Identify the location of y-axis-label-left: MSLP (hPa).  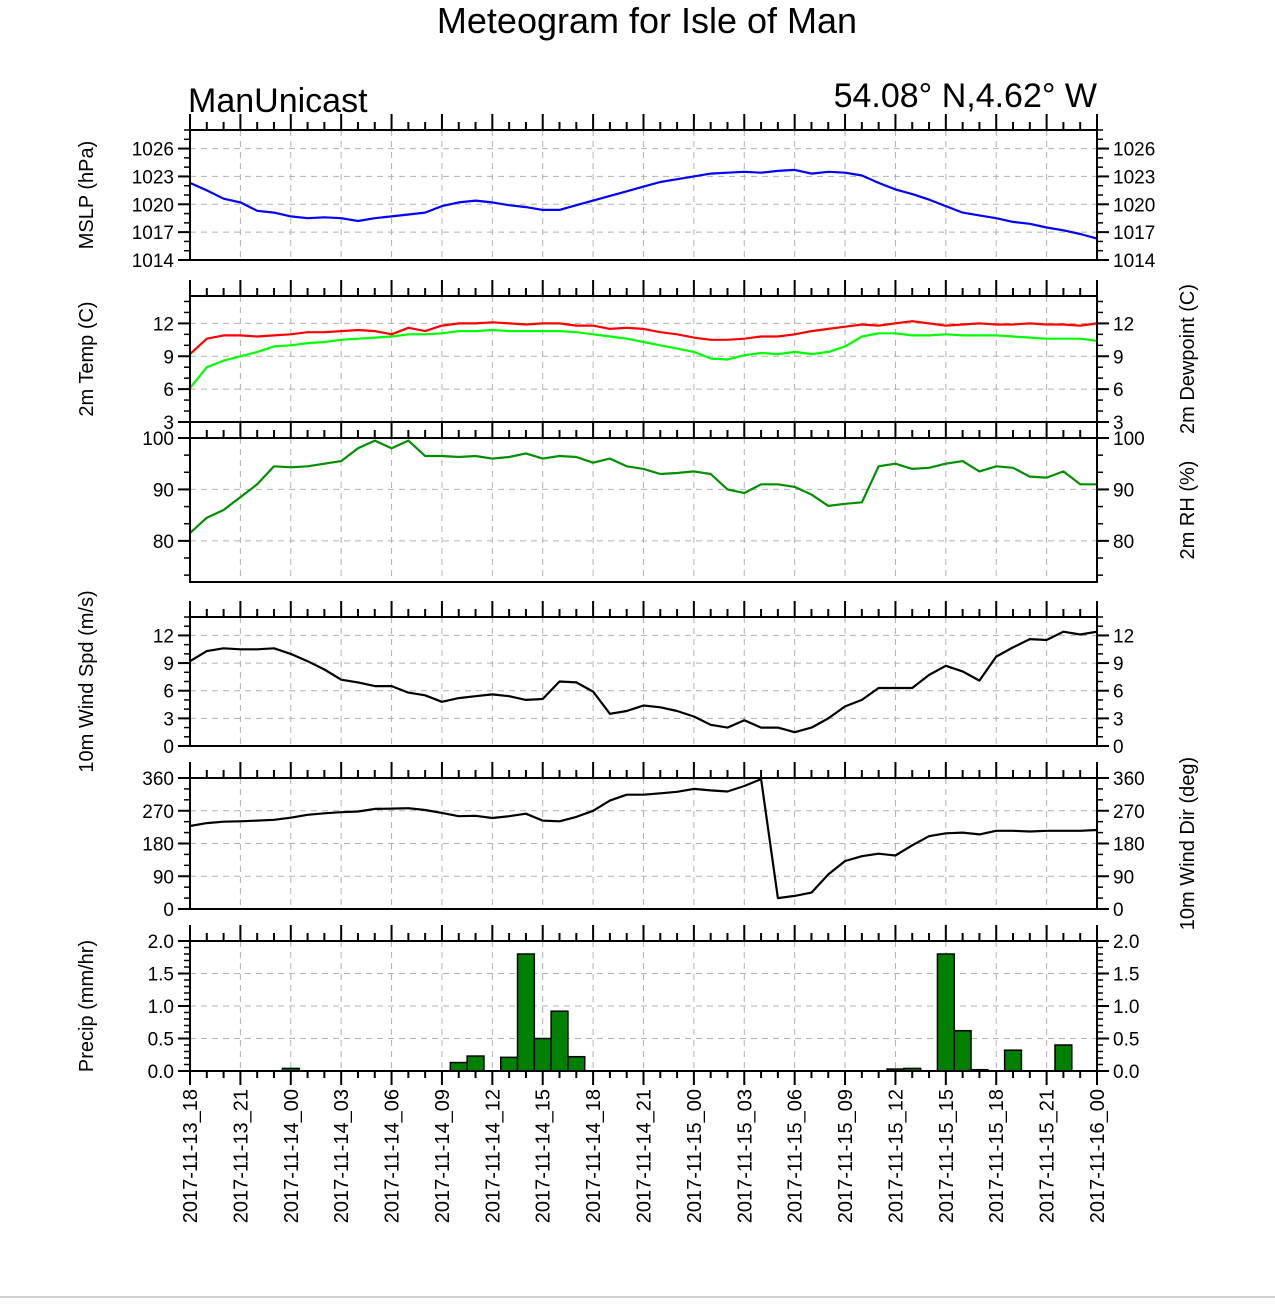
(87, 195).